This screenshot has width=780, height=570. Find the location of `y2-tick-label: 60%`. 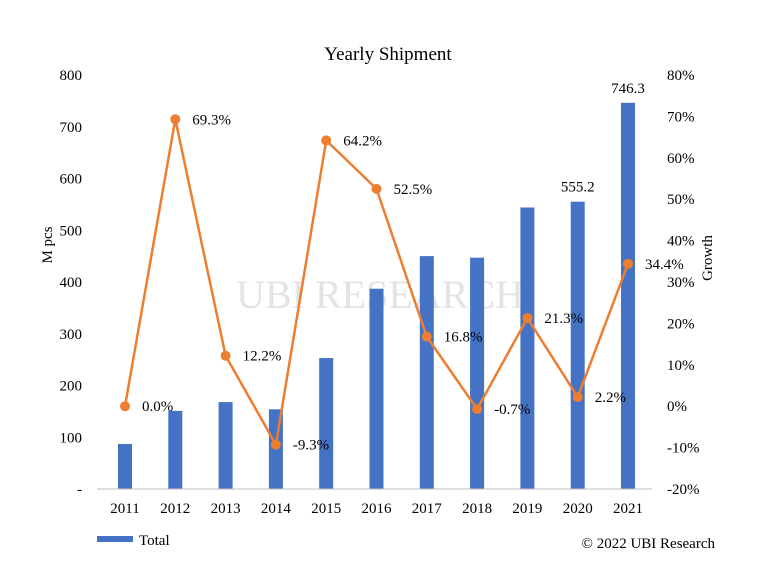

y2-tick-label: 60% is located at coordinates (681, 159).